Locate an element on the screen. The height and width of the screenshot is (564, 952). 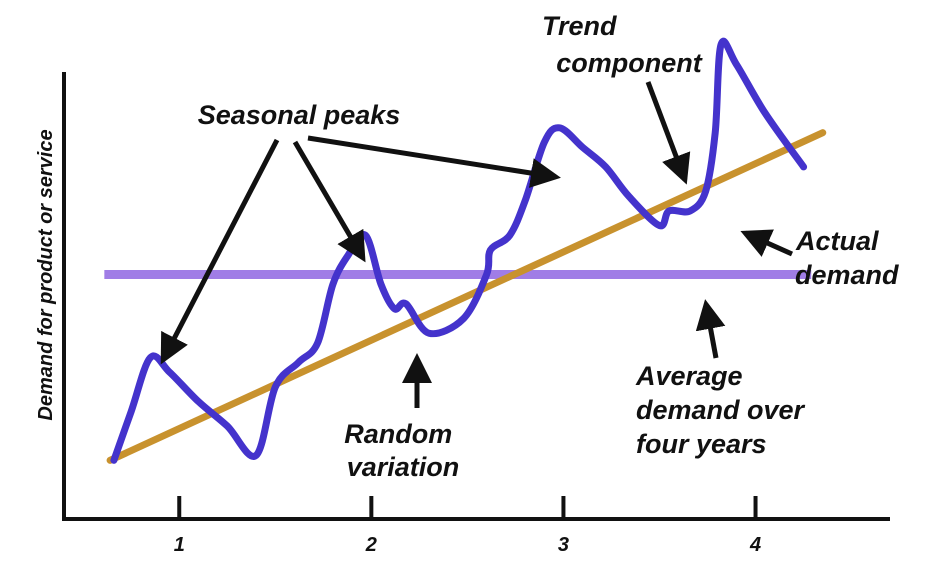
y-axis-label: Demand for product or service is located at coordinates (46, 274).